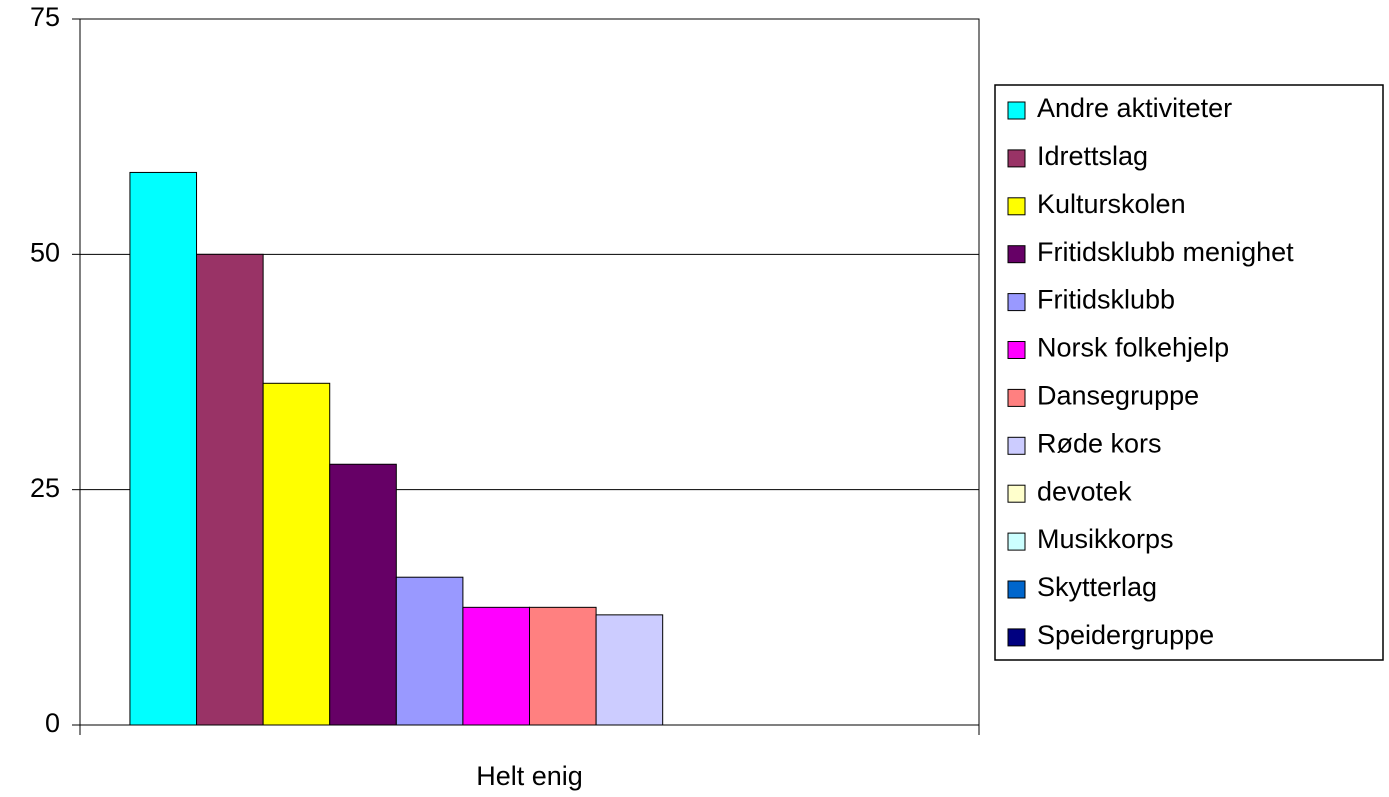 This screenshot has width=1389, height=797. What do you see at coordinates (1106, 300) in the screenshot?
I see `legend-label: Fritidsklubb` at bounding box center [1106, 300].